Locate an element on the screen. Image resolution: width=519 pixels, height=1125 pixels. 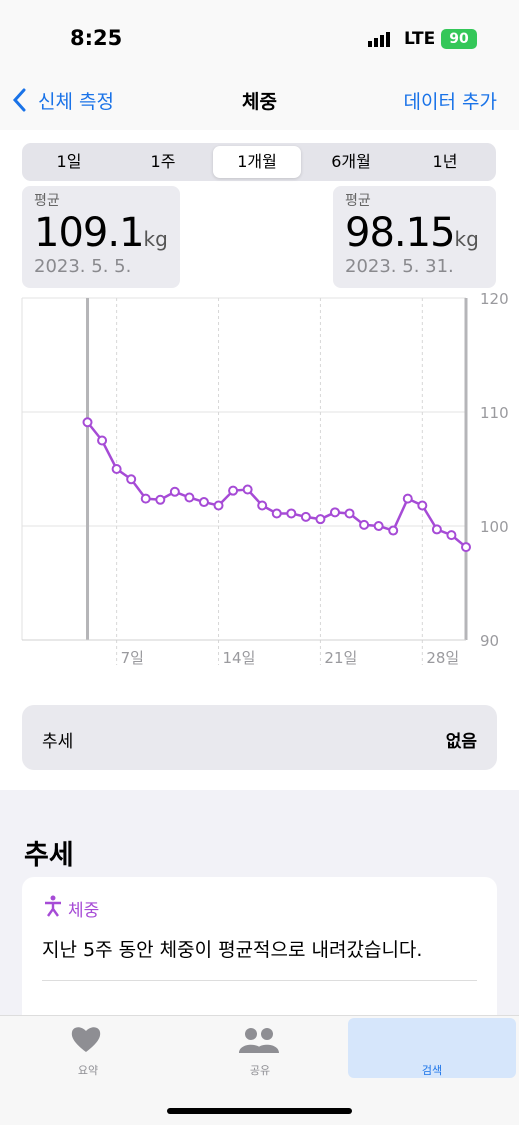
status-network: LTE is located at coordinates (420, 39).